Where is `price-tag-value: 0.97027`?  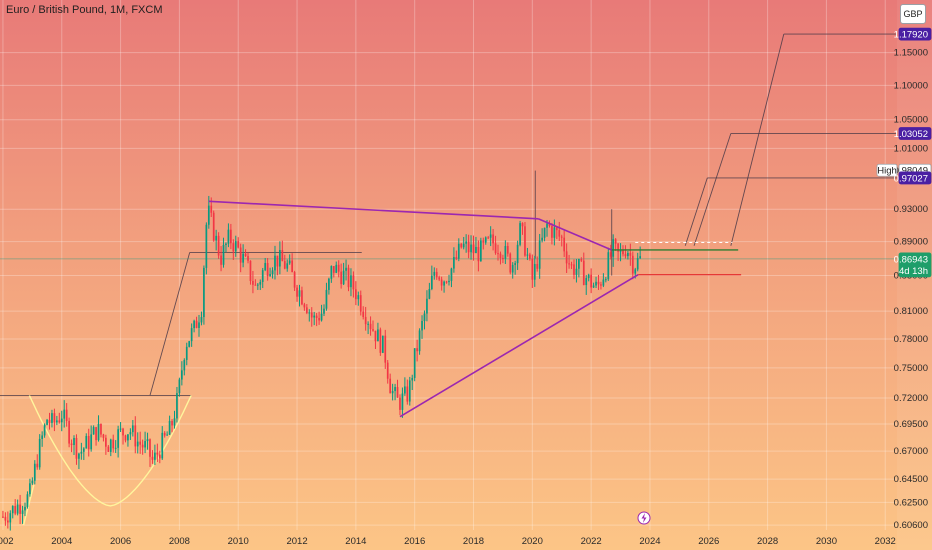
price-tag-value: 0.97027 is located at coordinates (911, 178).